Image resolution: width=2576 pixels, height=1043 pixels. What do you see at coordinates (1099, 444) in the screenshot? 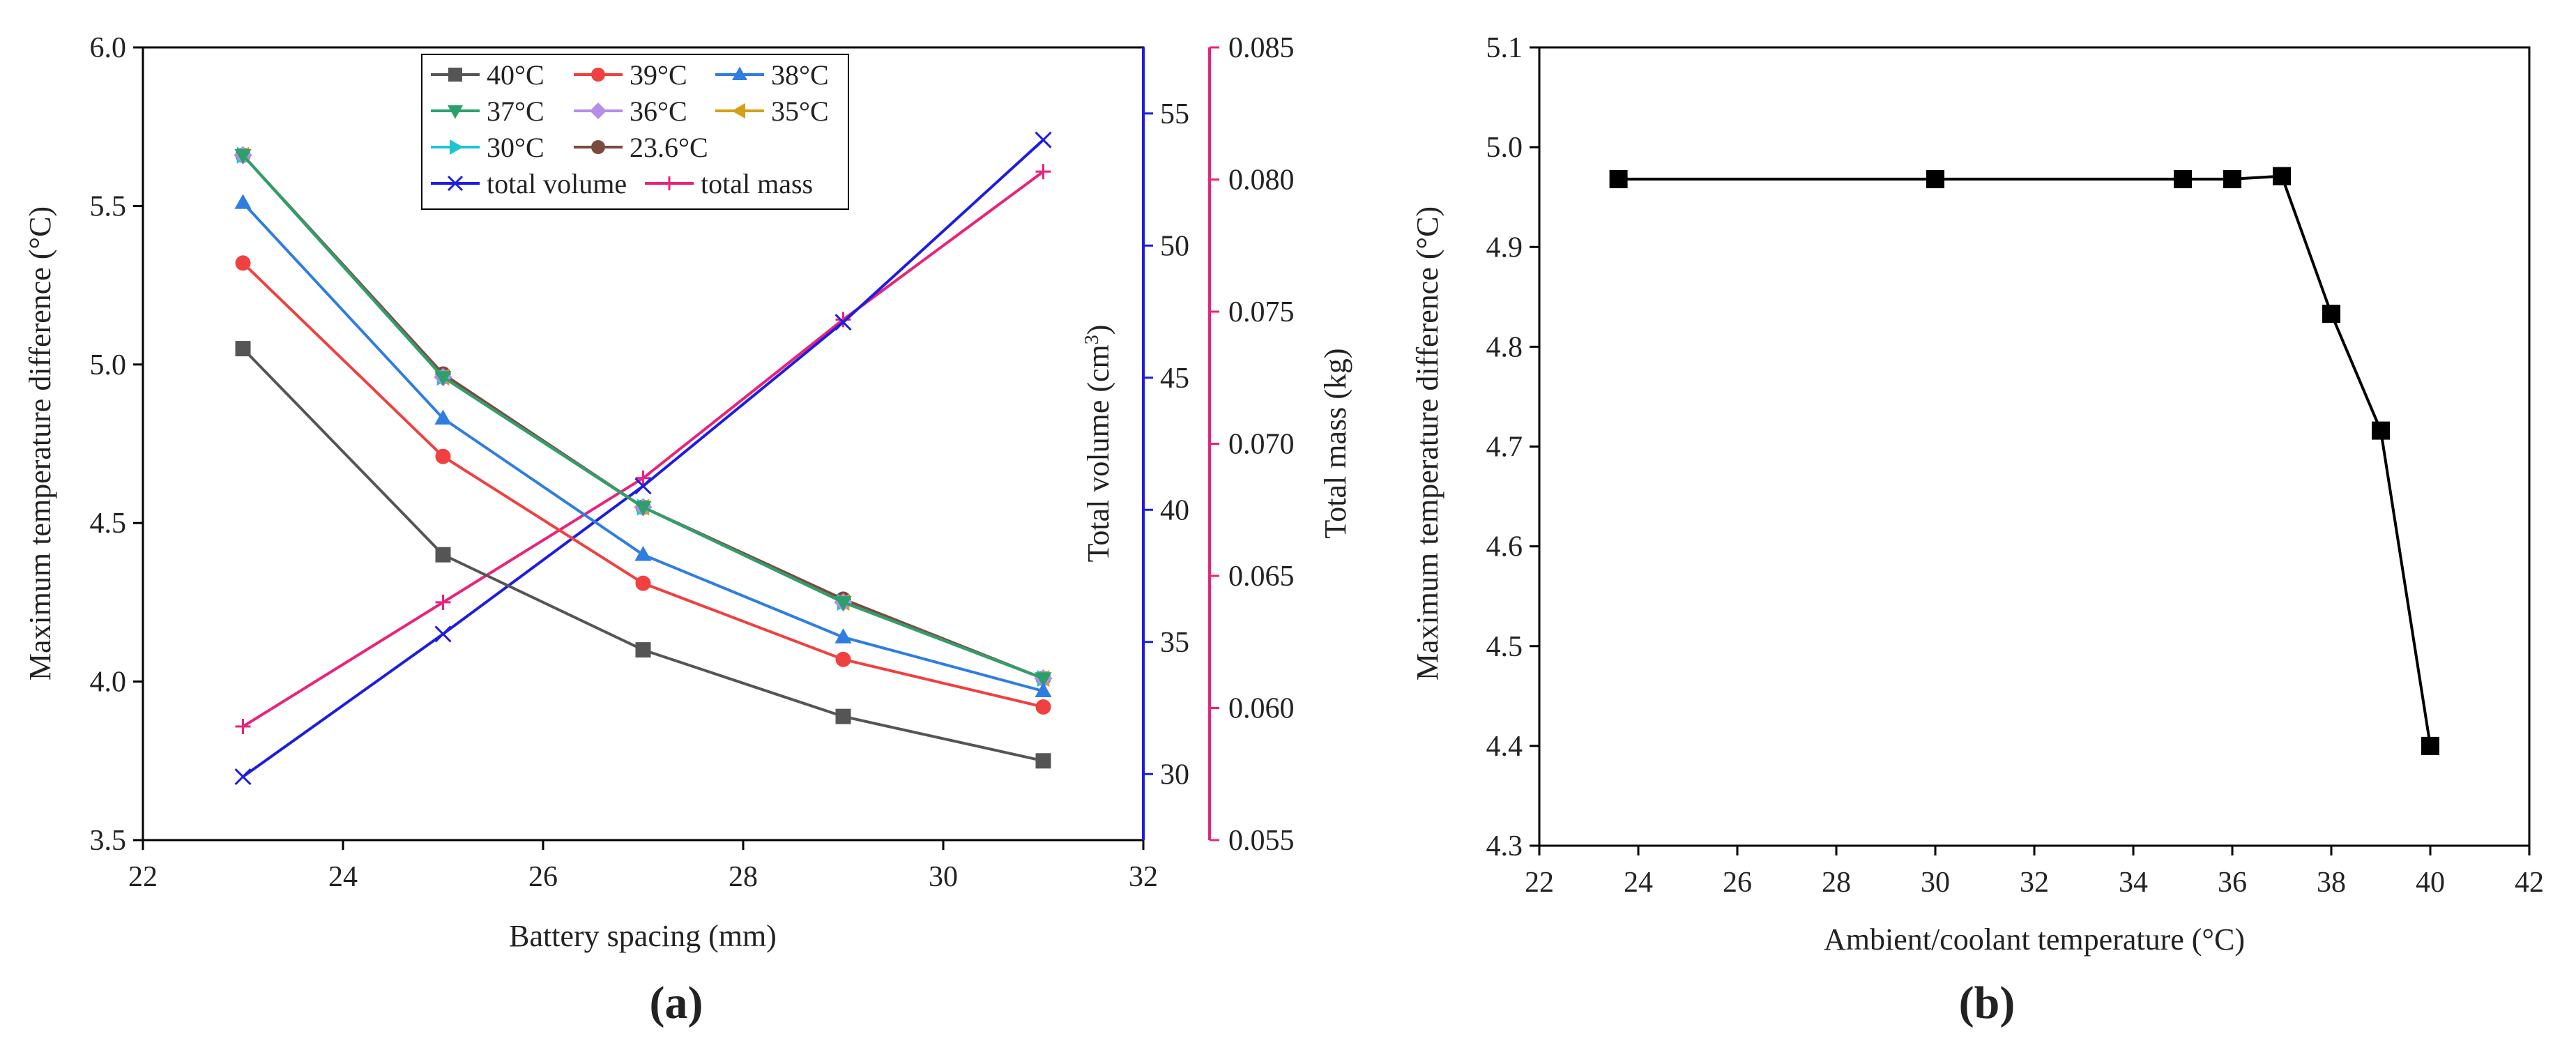
I see `volume-axis-label: Total volume (cm3)` at bounding box center [1099, 444].